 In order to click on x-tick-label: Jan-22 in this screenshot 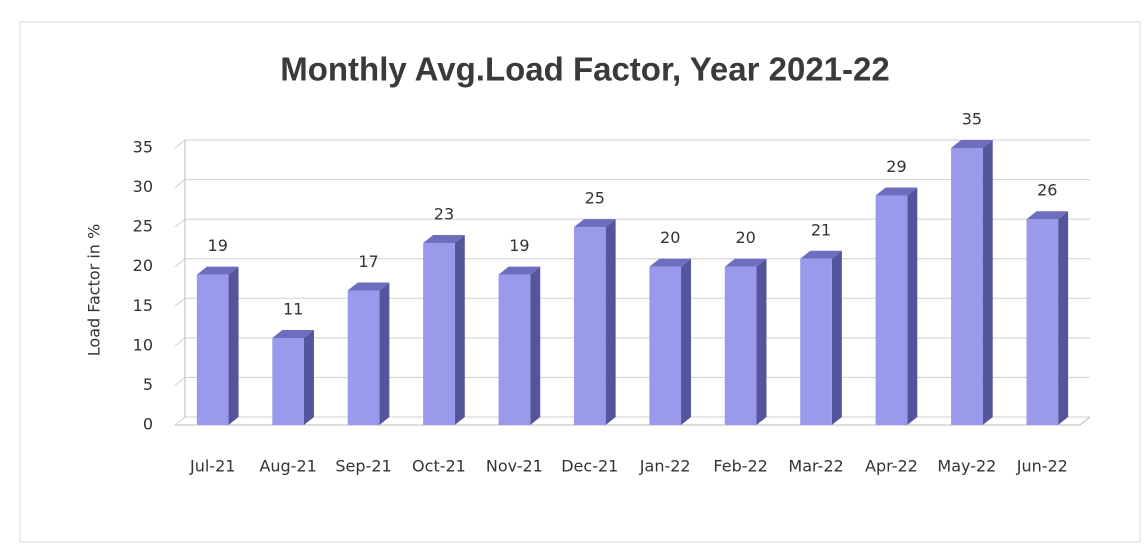, I will do `click(665, 466)`.